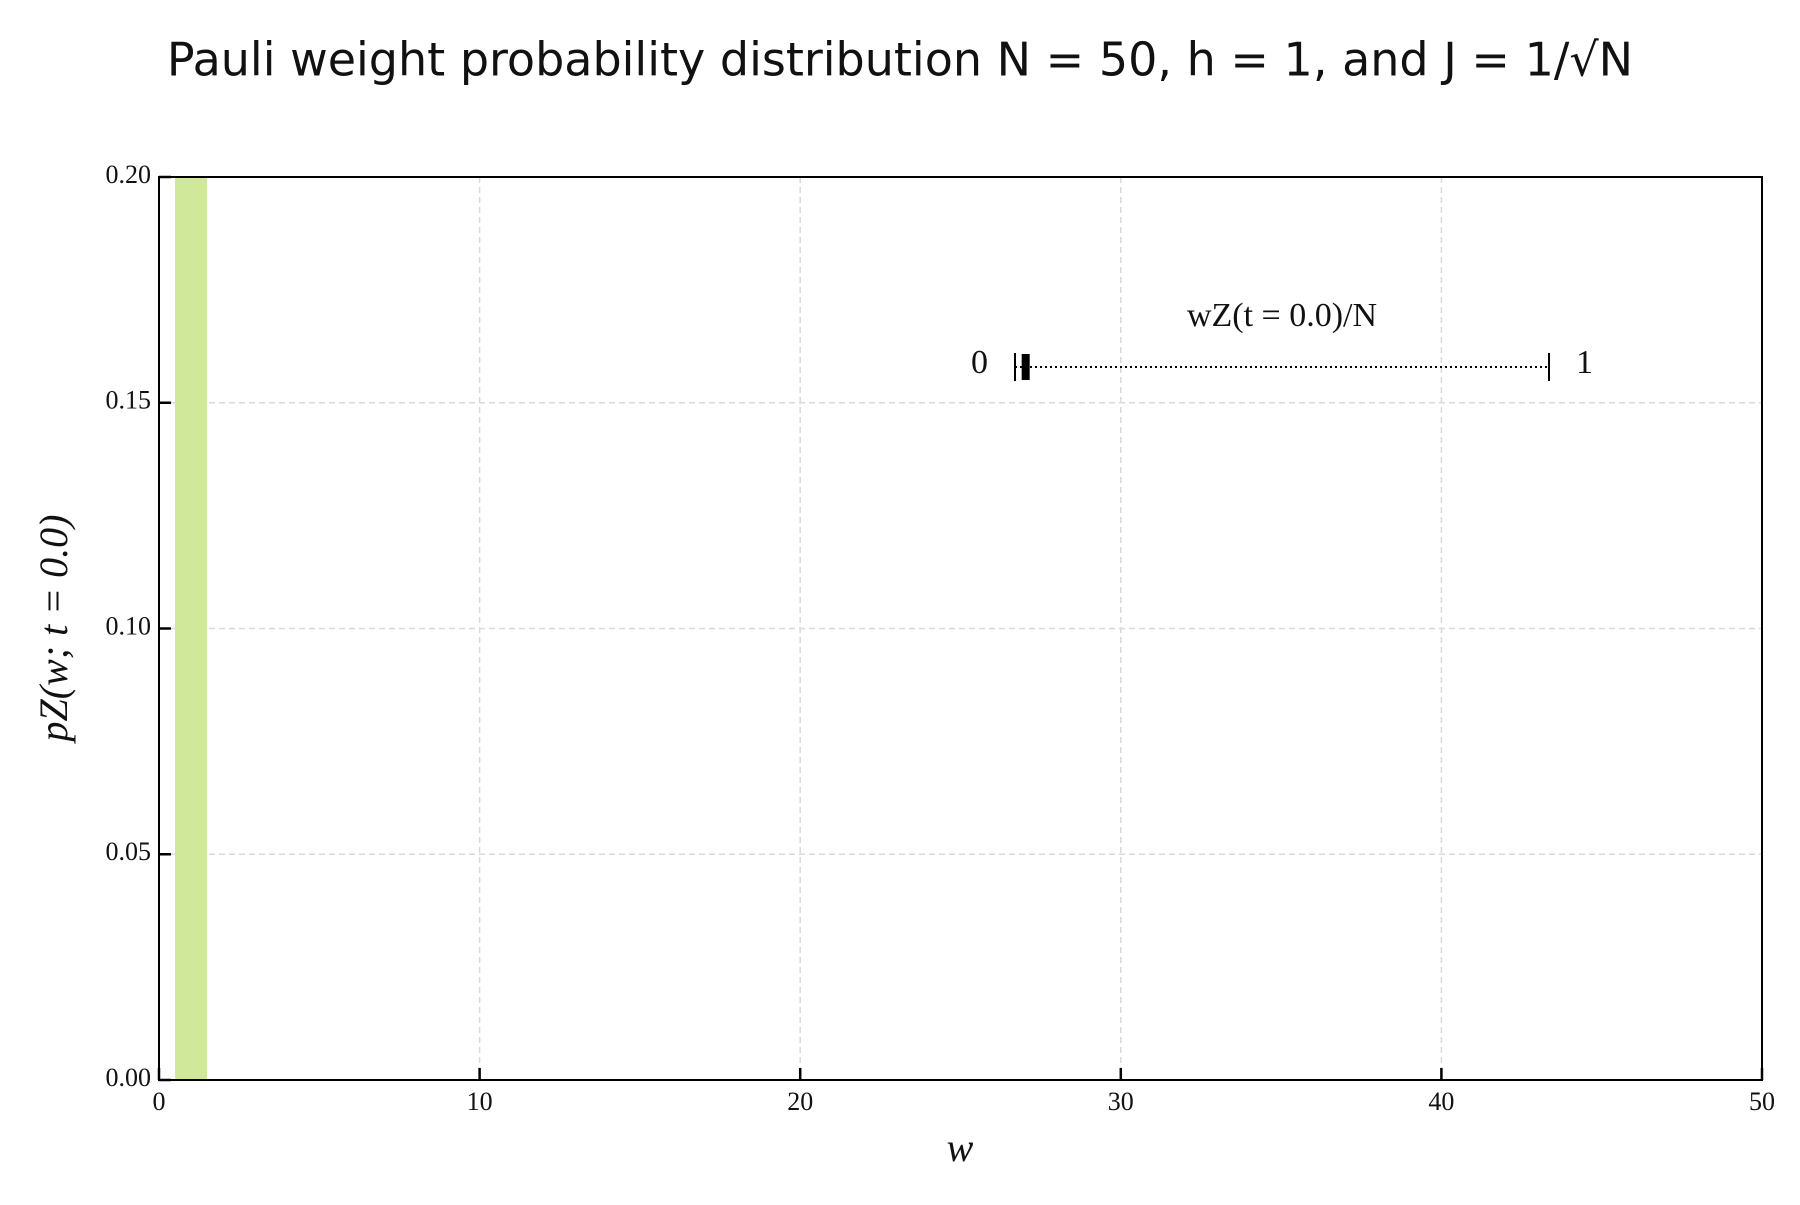 This screenshot has height=1205, width=1800. Describe the element at coordinates (129, 400) in the screenshot. I see `y-tick-label: 0.15` at that location.